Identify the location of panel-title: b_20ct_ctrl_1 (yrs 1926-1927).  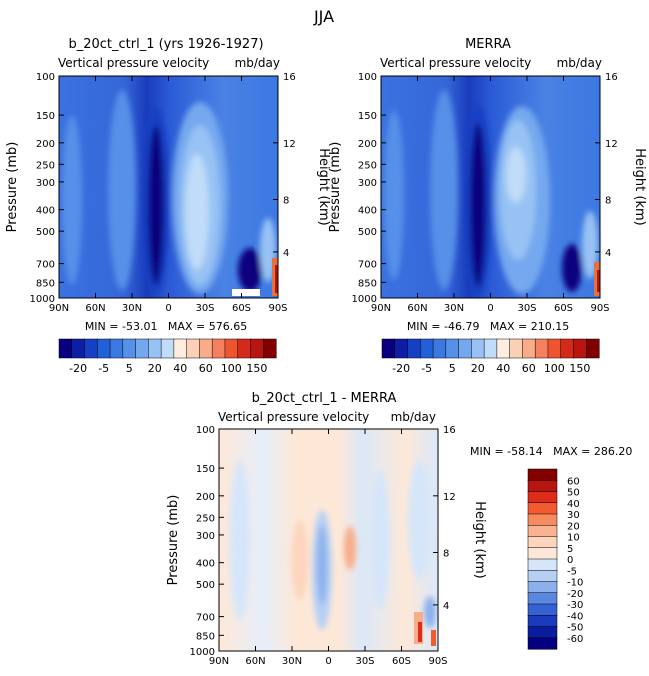
(165, 44).